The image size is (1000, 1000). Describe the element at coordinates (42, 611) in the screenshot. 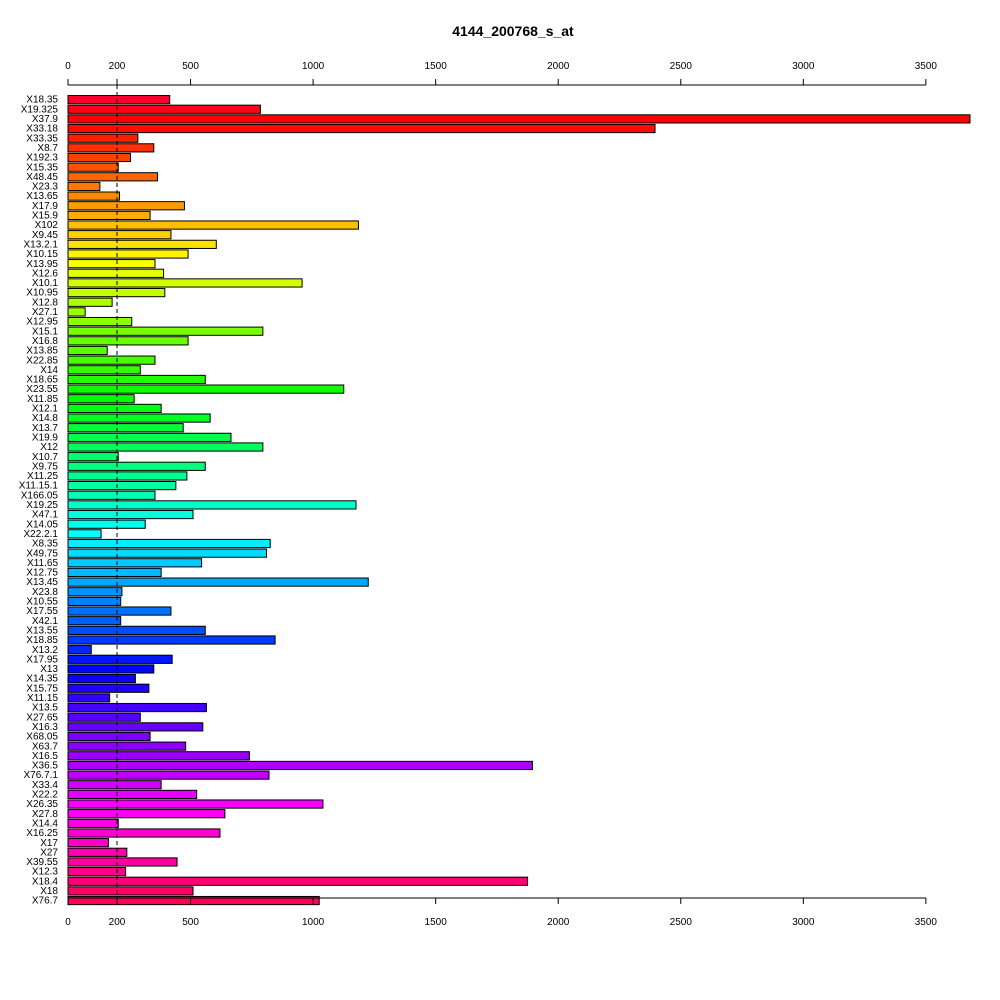

I see `category-label: X17.55` at that location.